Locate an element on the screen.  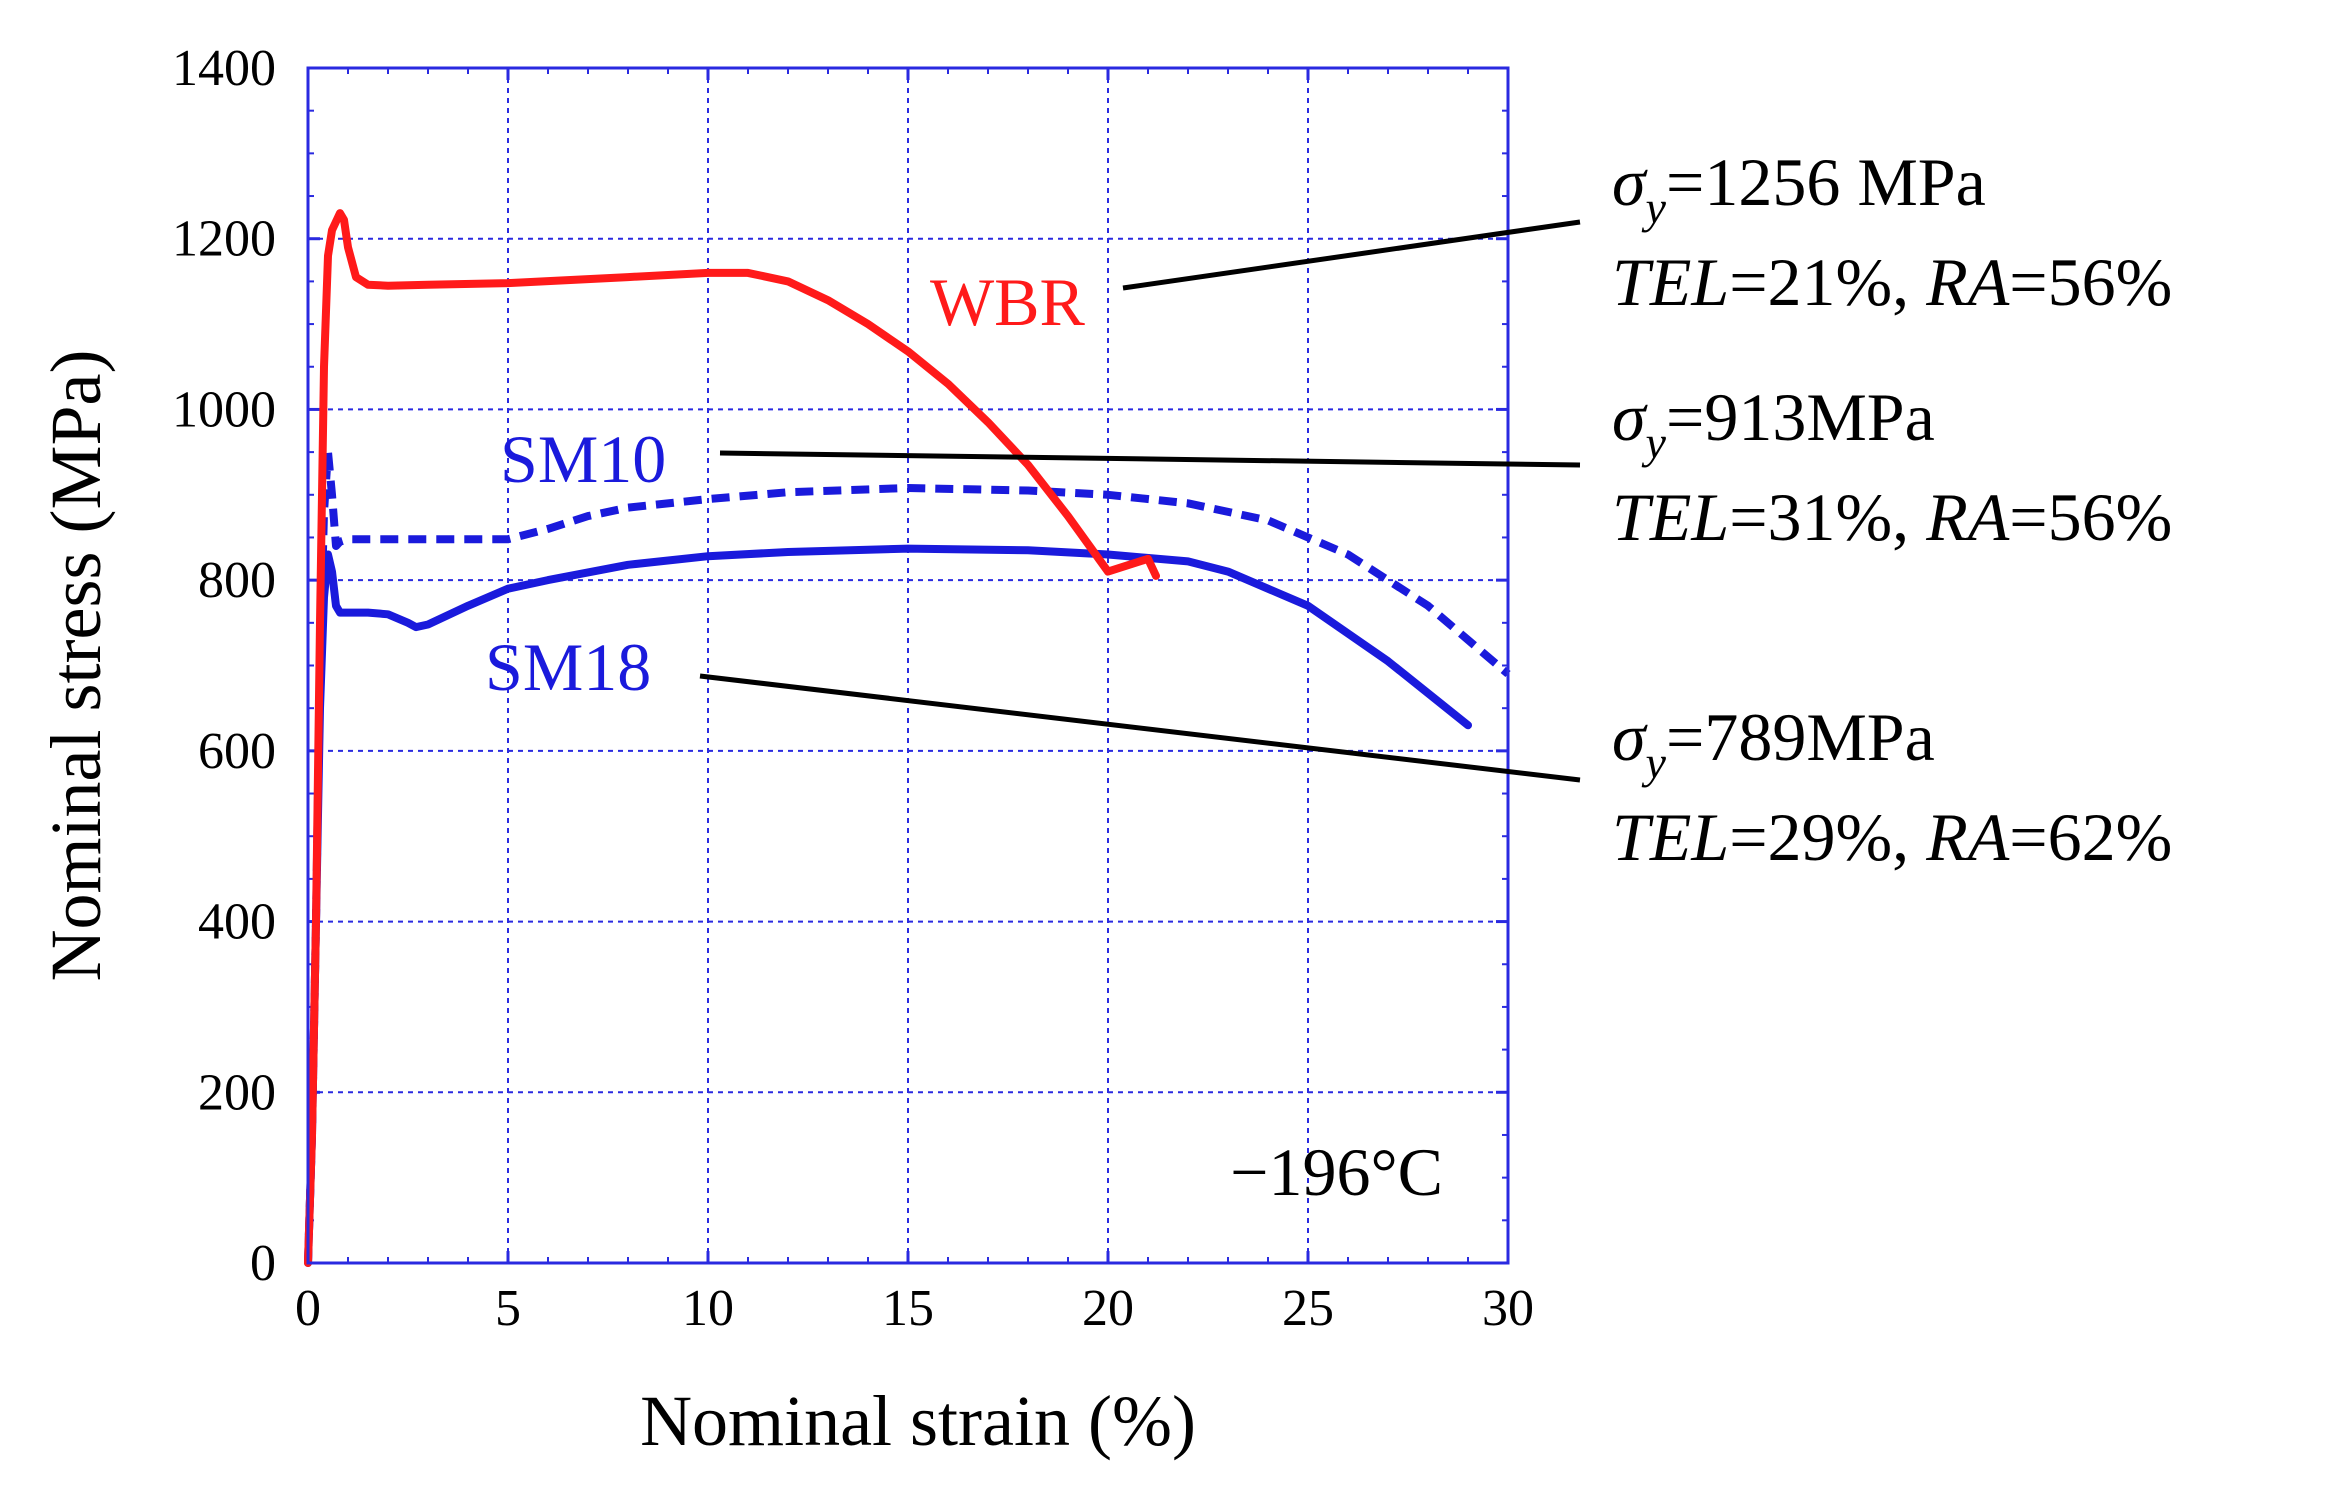
x-tick-label: 30 is located at coordinates (1508, 1308).